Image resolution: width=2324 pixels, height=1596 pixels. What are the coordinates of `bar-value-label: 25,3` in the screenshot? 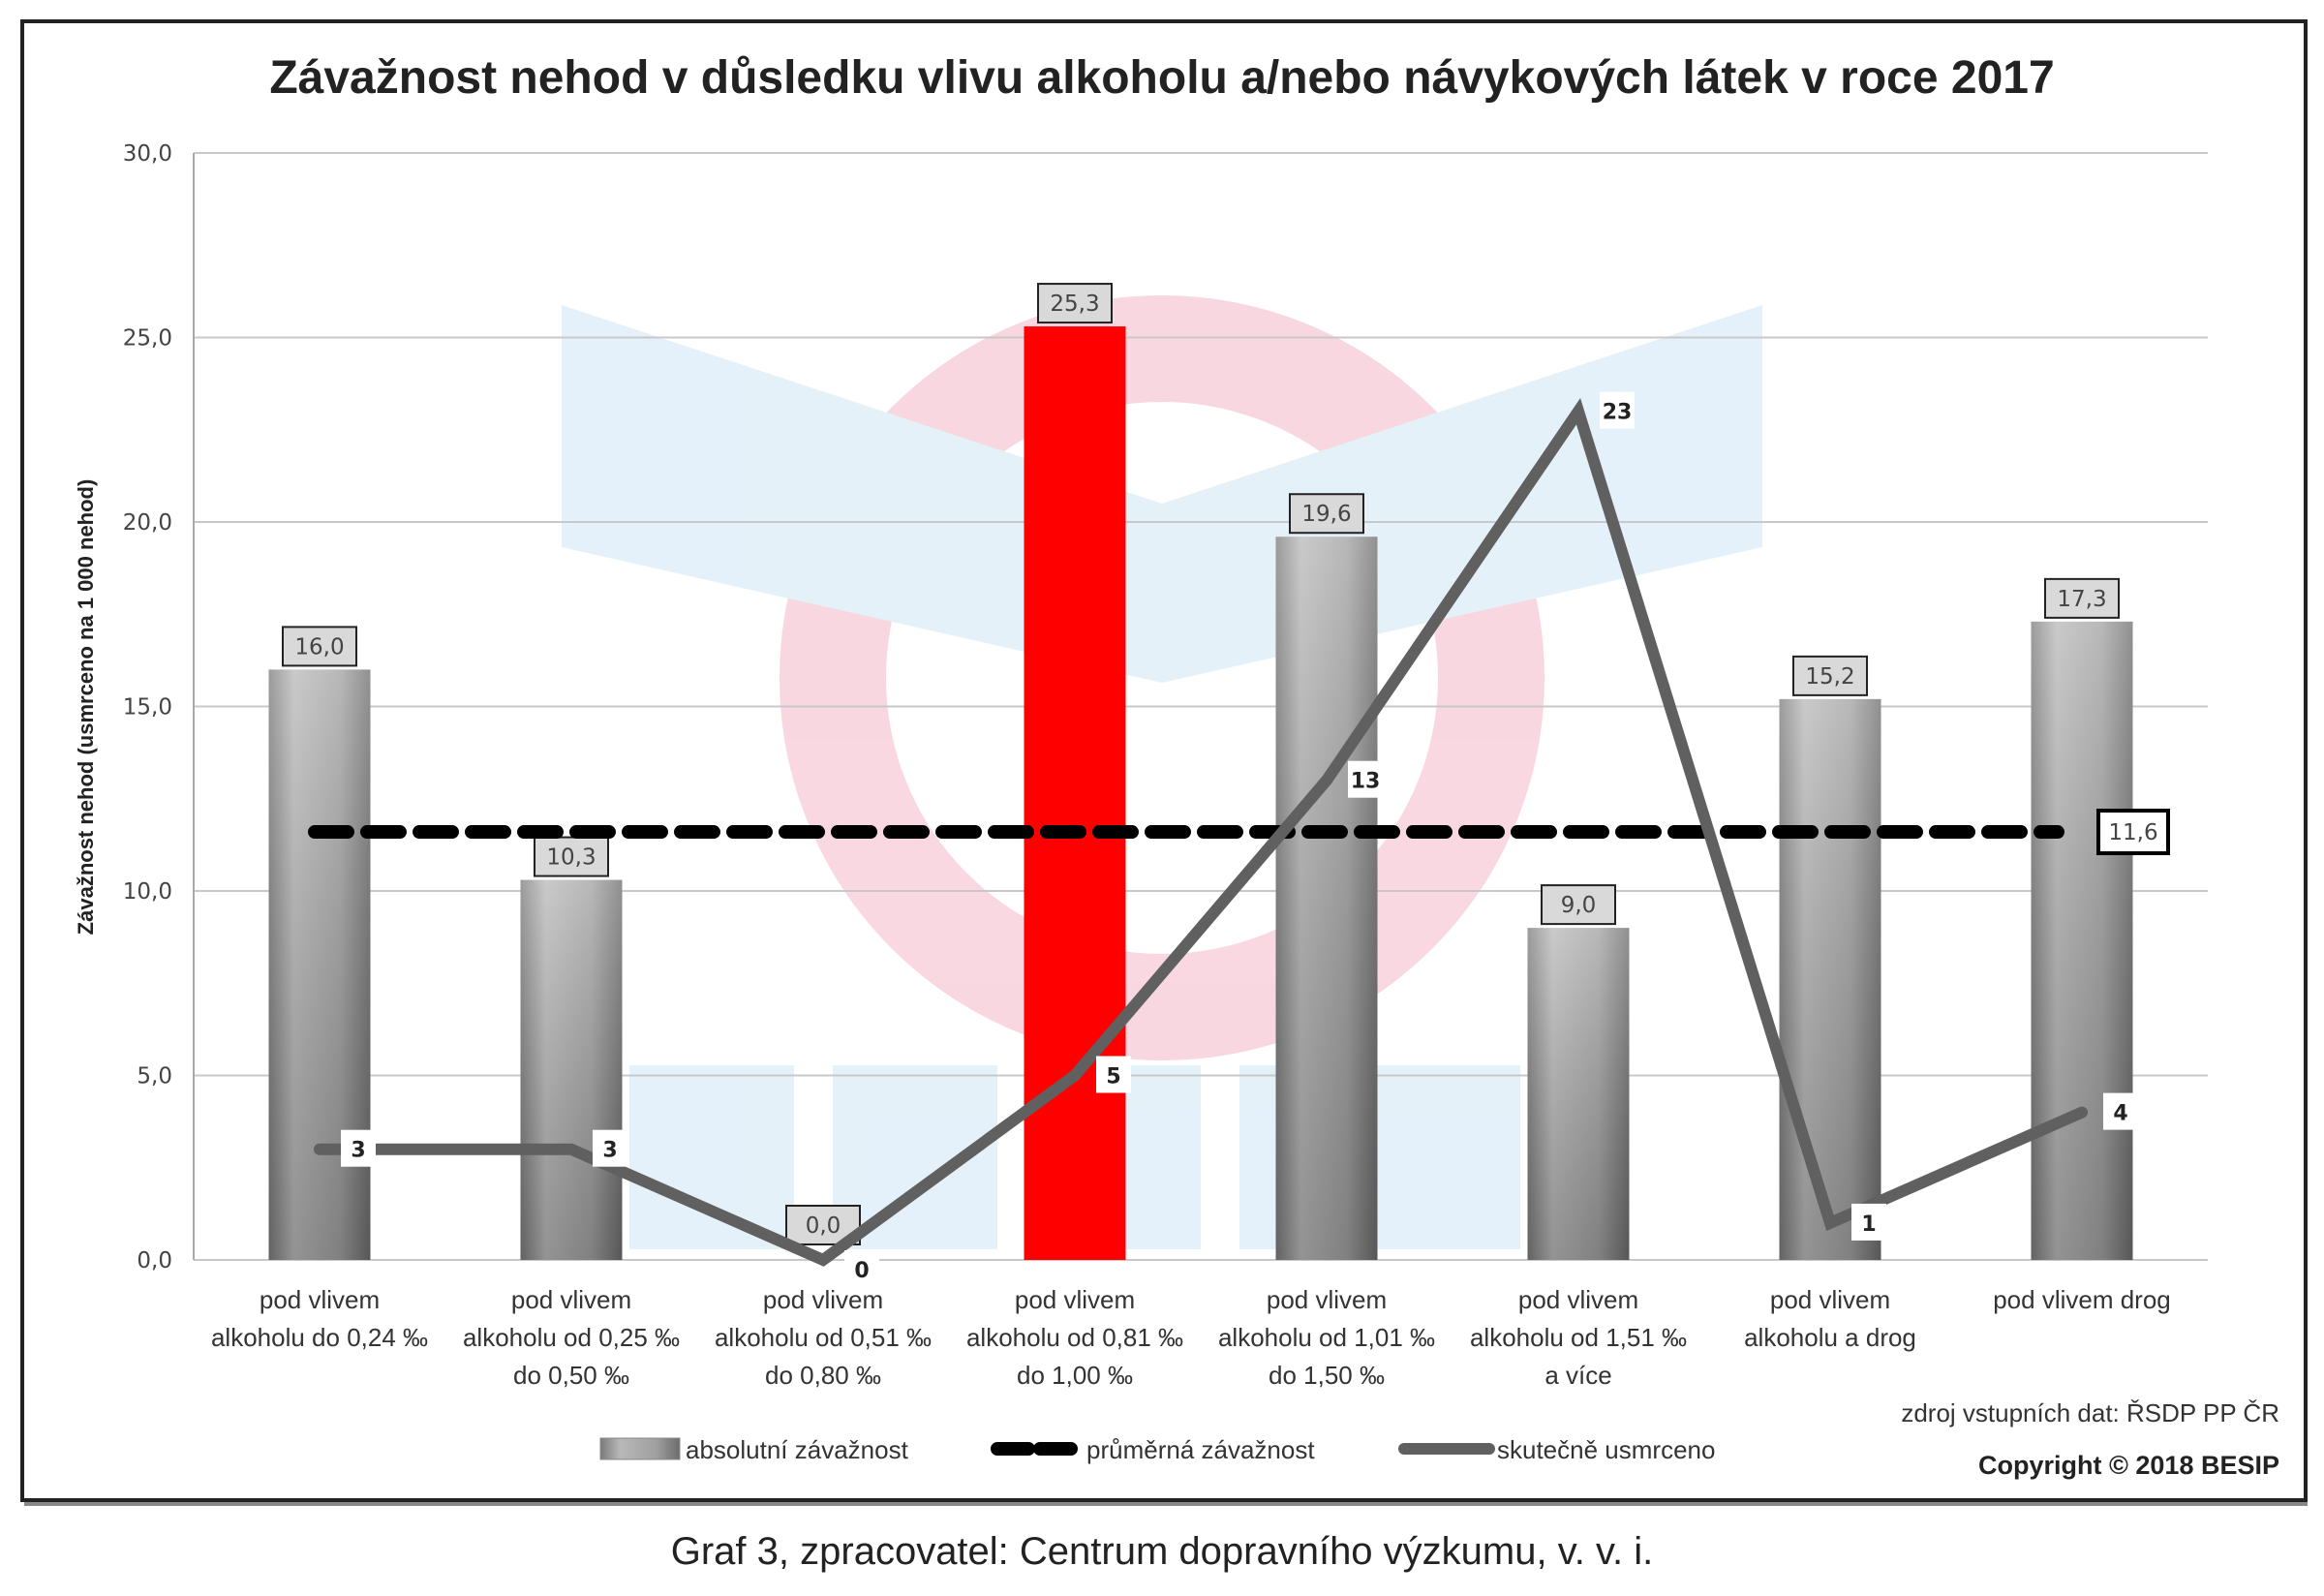 It's located at (1074, 304).